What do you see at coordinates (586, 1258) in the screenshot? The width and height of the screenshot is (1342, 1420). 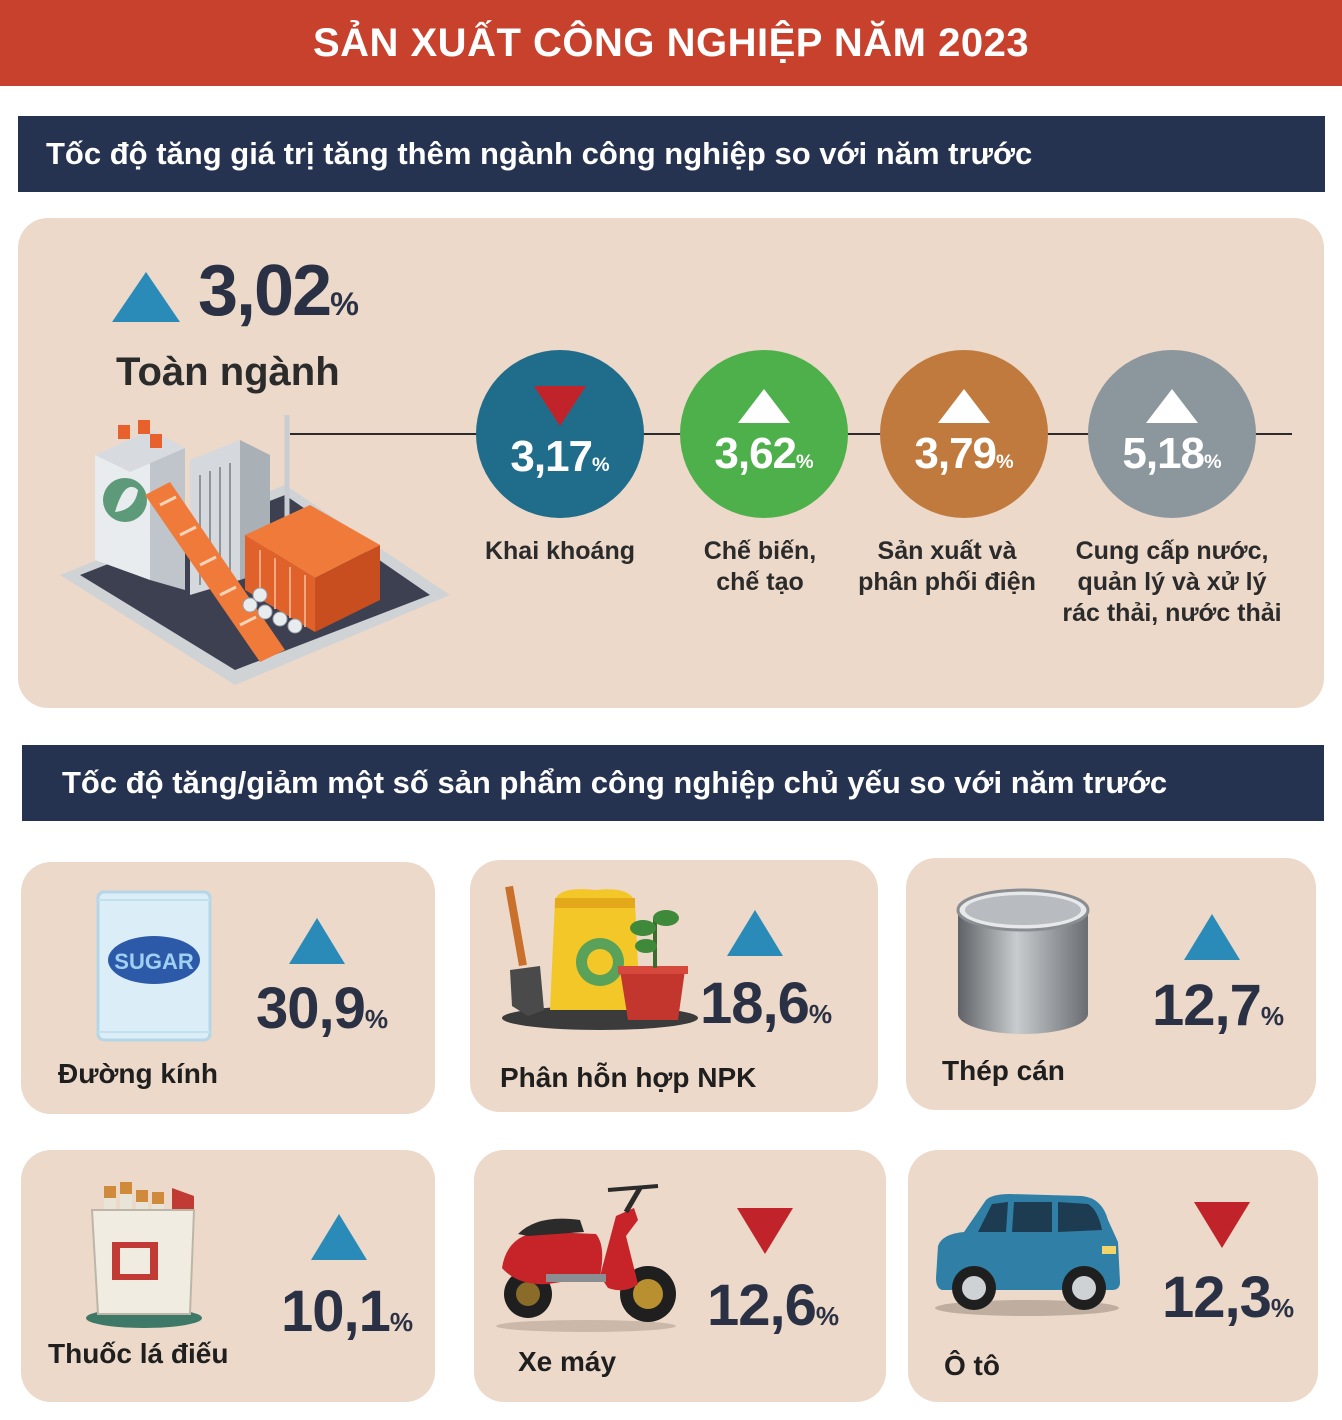 I see `scooter-icon` at bounding box center [586, 1258].